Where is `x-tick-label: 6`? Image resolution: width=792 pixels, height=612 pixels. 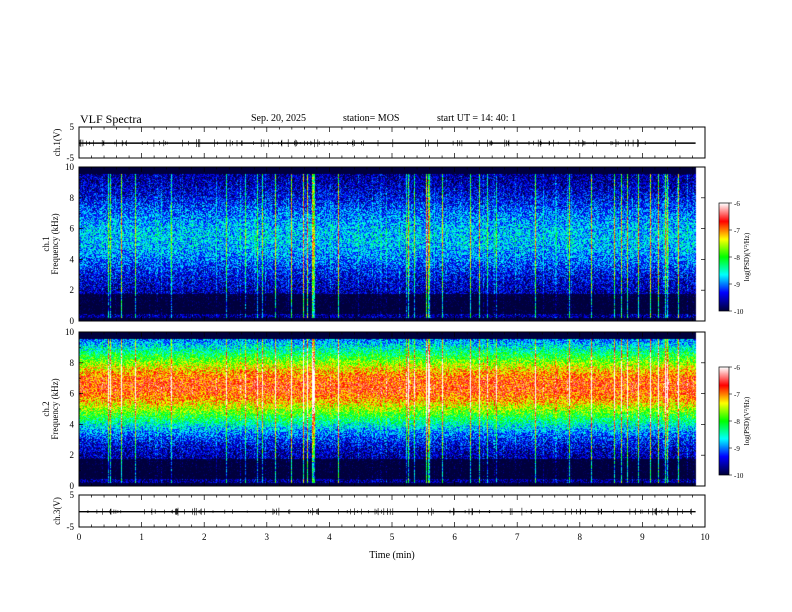 x-tick-label: 6 is located at coordinates (454, 537).